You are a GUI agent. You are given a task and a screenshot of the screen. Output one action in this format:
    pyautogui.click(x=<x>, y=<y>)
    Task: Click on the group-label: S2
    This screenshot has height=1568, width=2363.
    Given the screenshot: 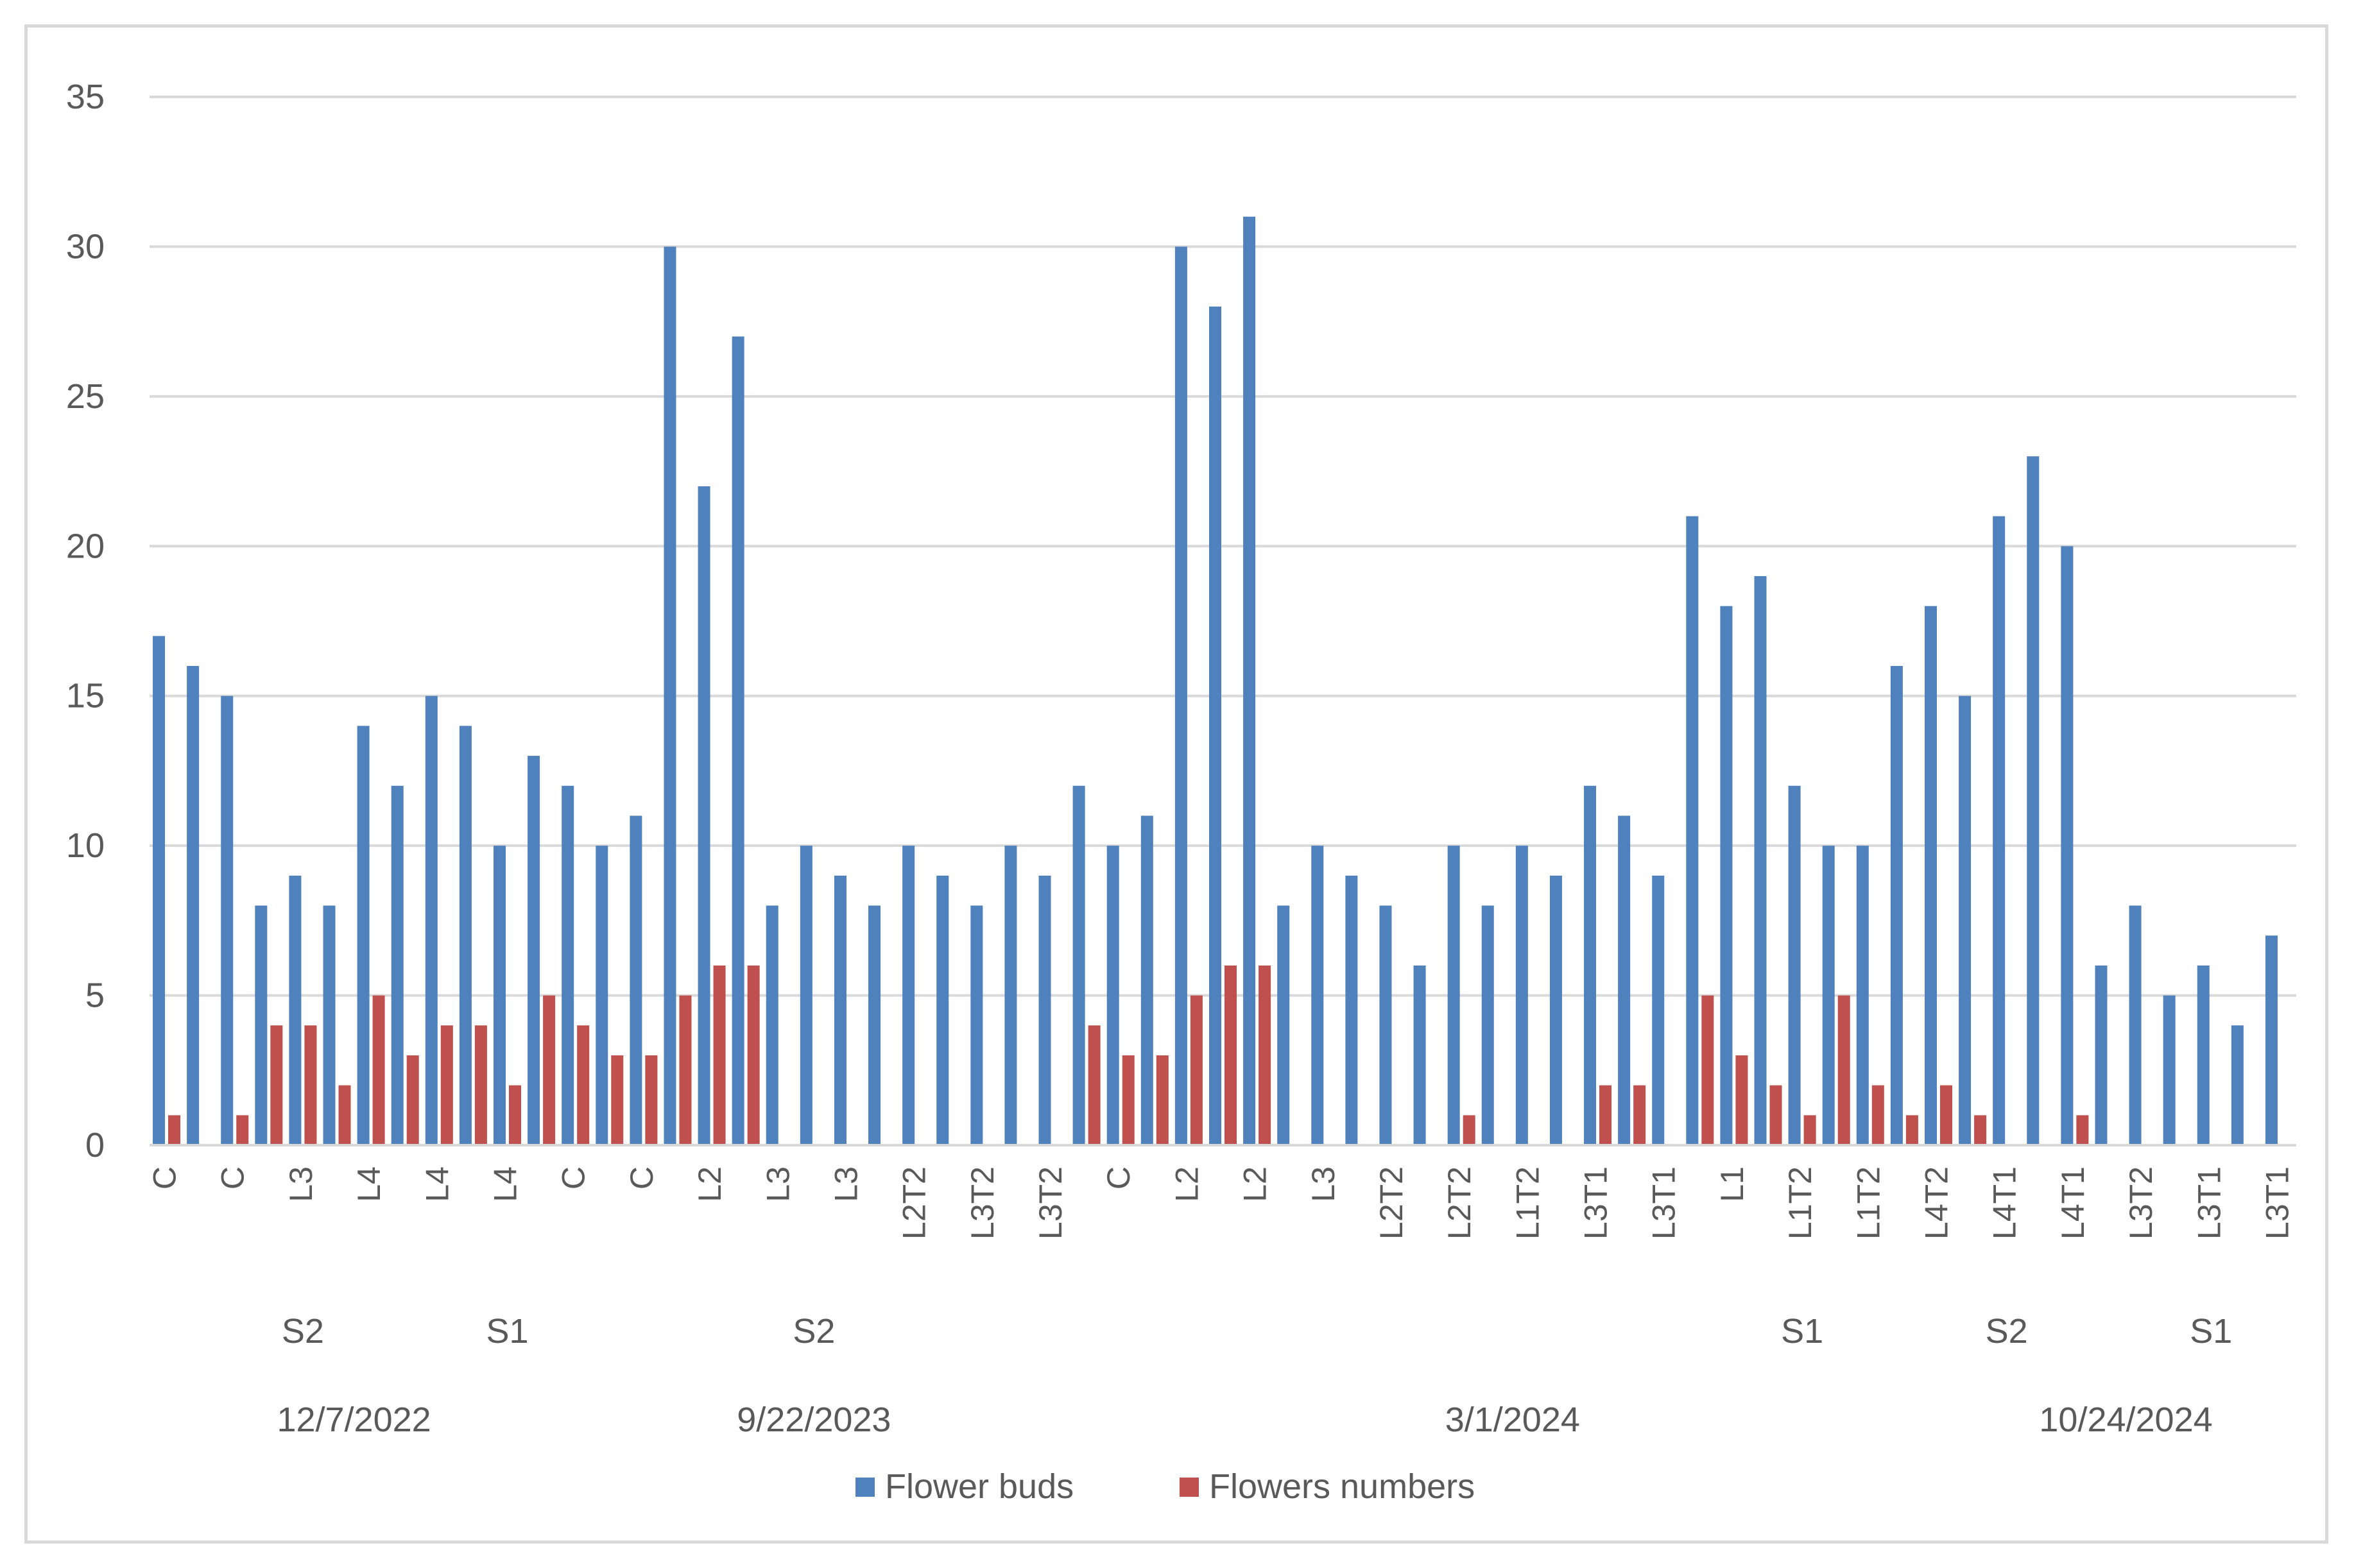 What is the action you would take?
    pyautogui.click(x=2007, y=1331)
    